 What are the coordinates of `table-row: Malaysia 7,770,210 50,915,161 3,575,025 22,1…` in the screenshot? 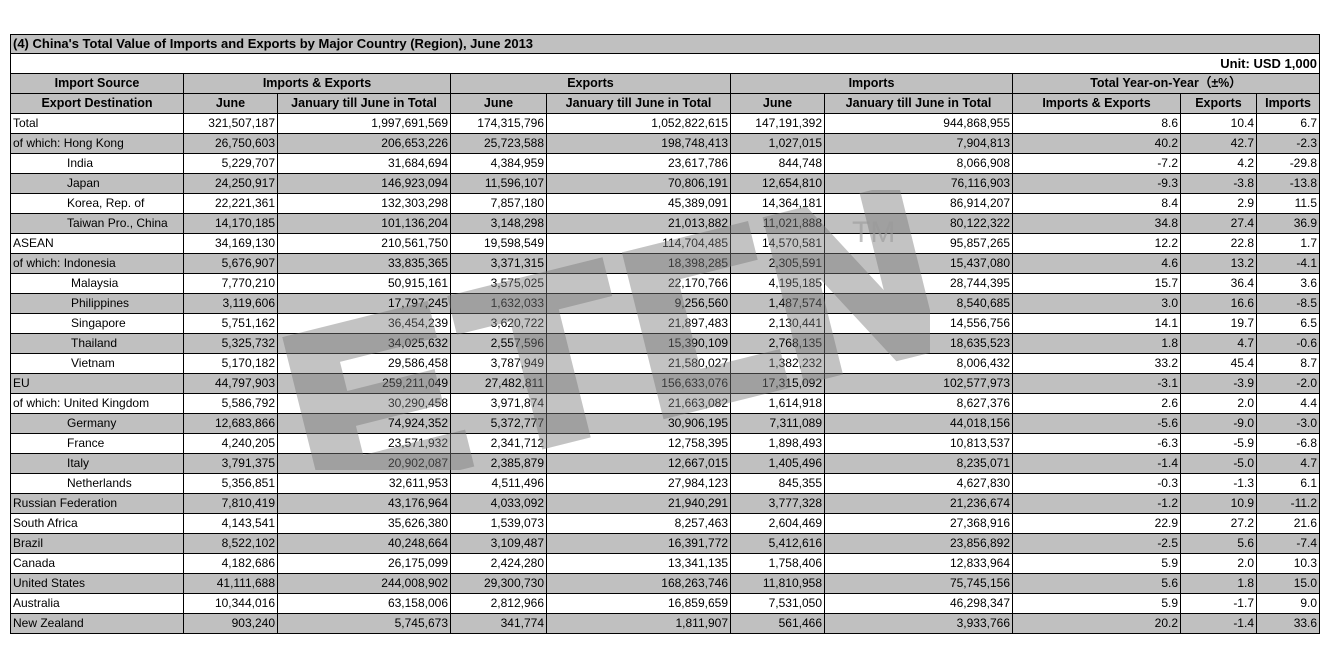 It's located at (665, 283).